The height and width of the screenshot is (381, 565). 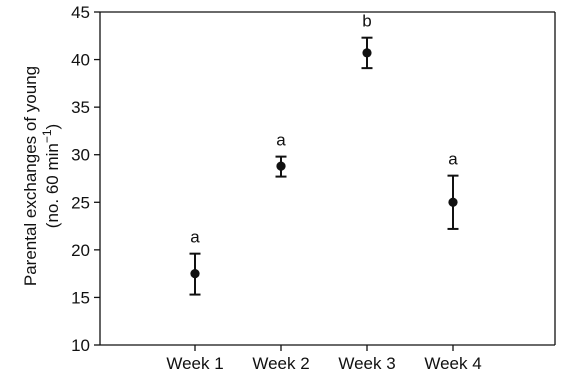 I want to click on y-axis-label-line1: Parental exchanges of young, so click(x=30, y=176).